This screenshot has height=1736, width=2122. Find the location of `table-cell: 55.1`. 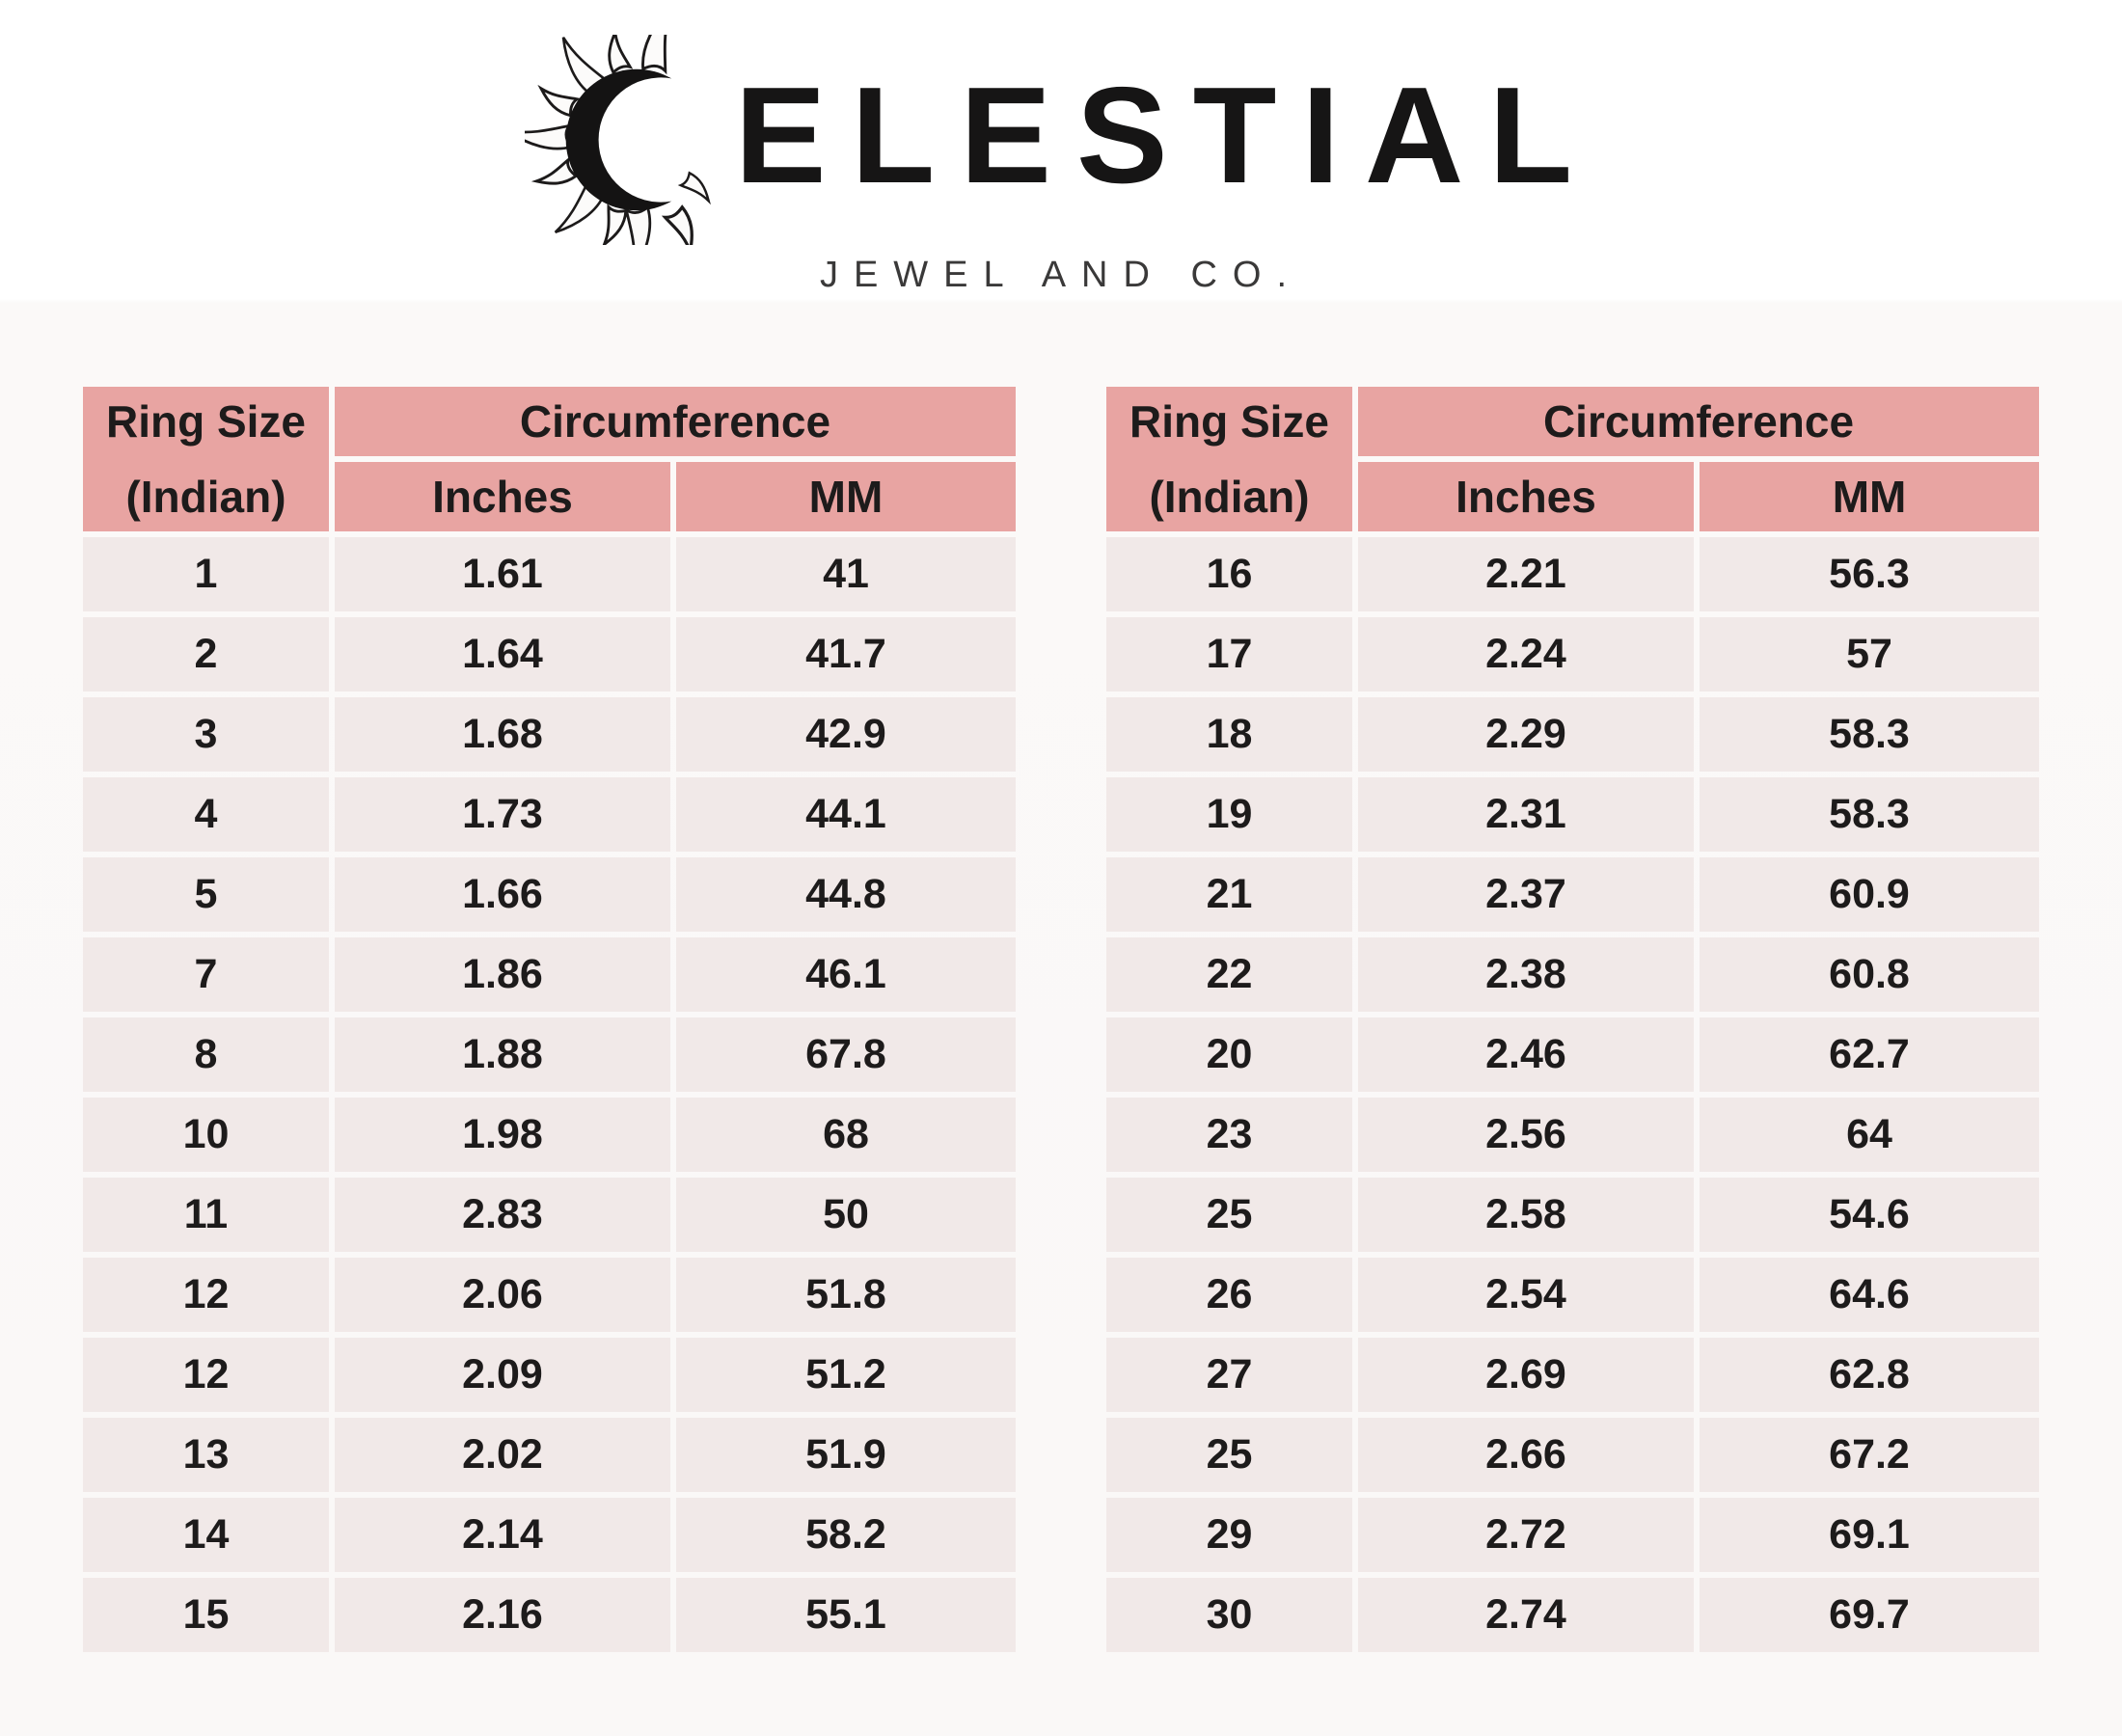

table-cell: 55.1 is located at coordinates (846, 1615).